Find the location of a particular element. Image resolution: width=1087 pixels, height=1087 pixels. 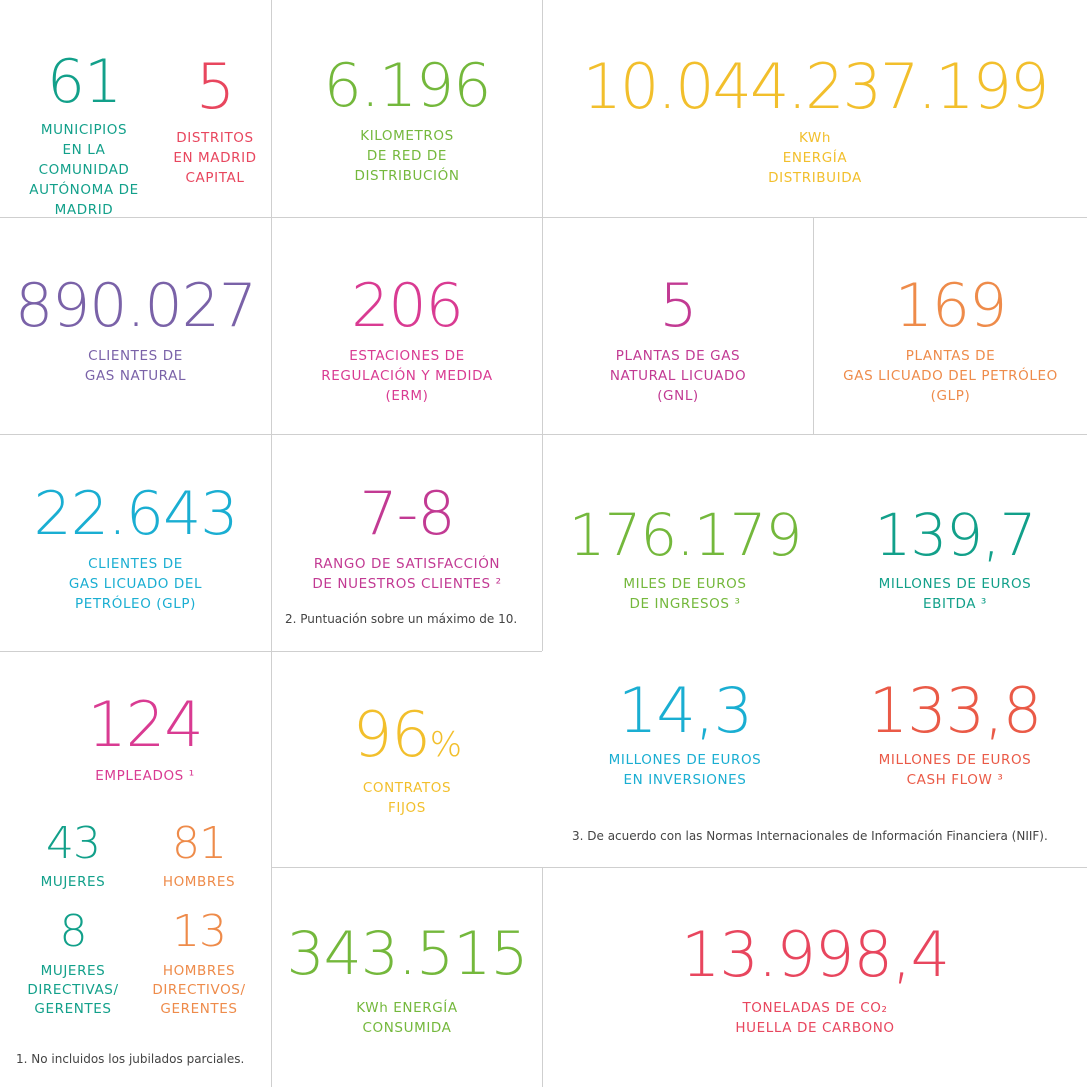

stat-value: 176.179 is located at coordinates (685, 535).